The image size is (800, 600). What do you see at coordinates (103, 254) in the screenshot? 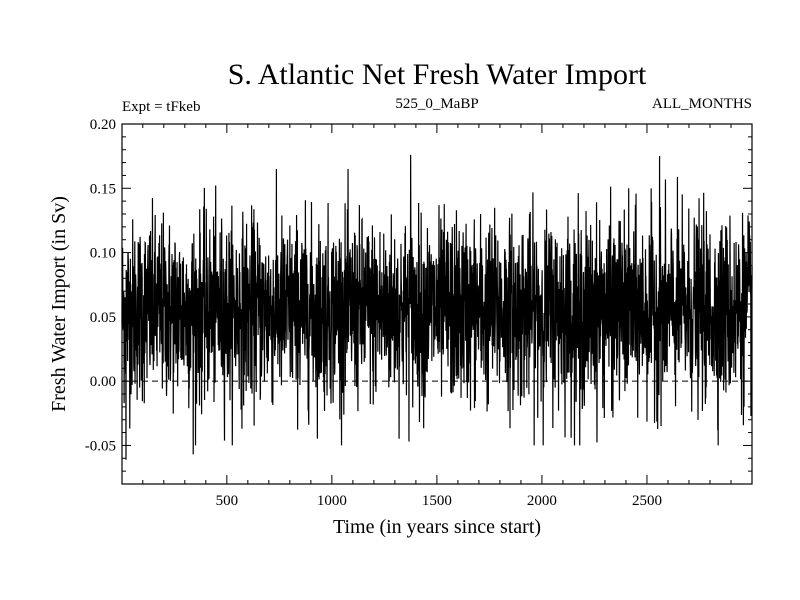
I see `y-tick-label: 0.10` at bounding box center [103, 254].